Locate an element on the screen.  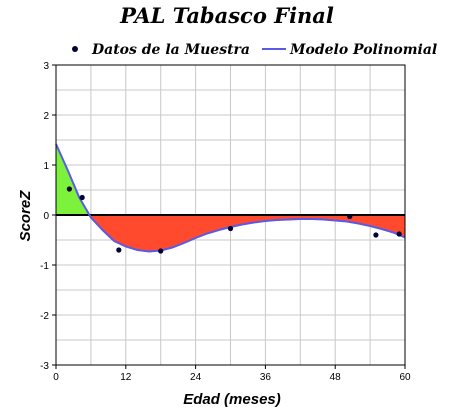
y-tick-label: 0 is located at coordinates (46, 216).